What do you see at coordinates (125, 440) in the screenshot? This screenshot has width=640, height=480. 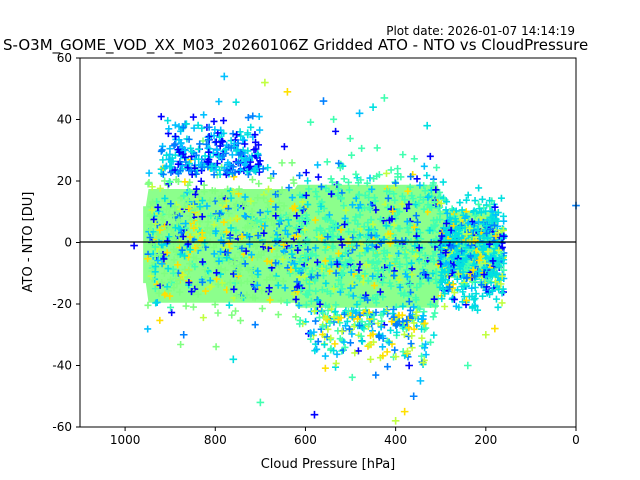 I see `x-tick-label: 1000` at bounding box center [125, 440].